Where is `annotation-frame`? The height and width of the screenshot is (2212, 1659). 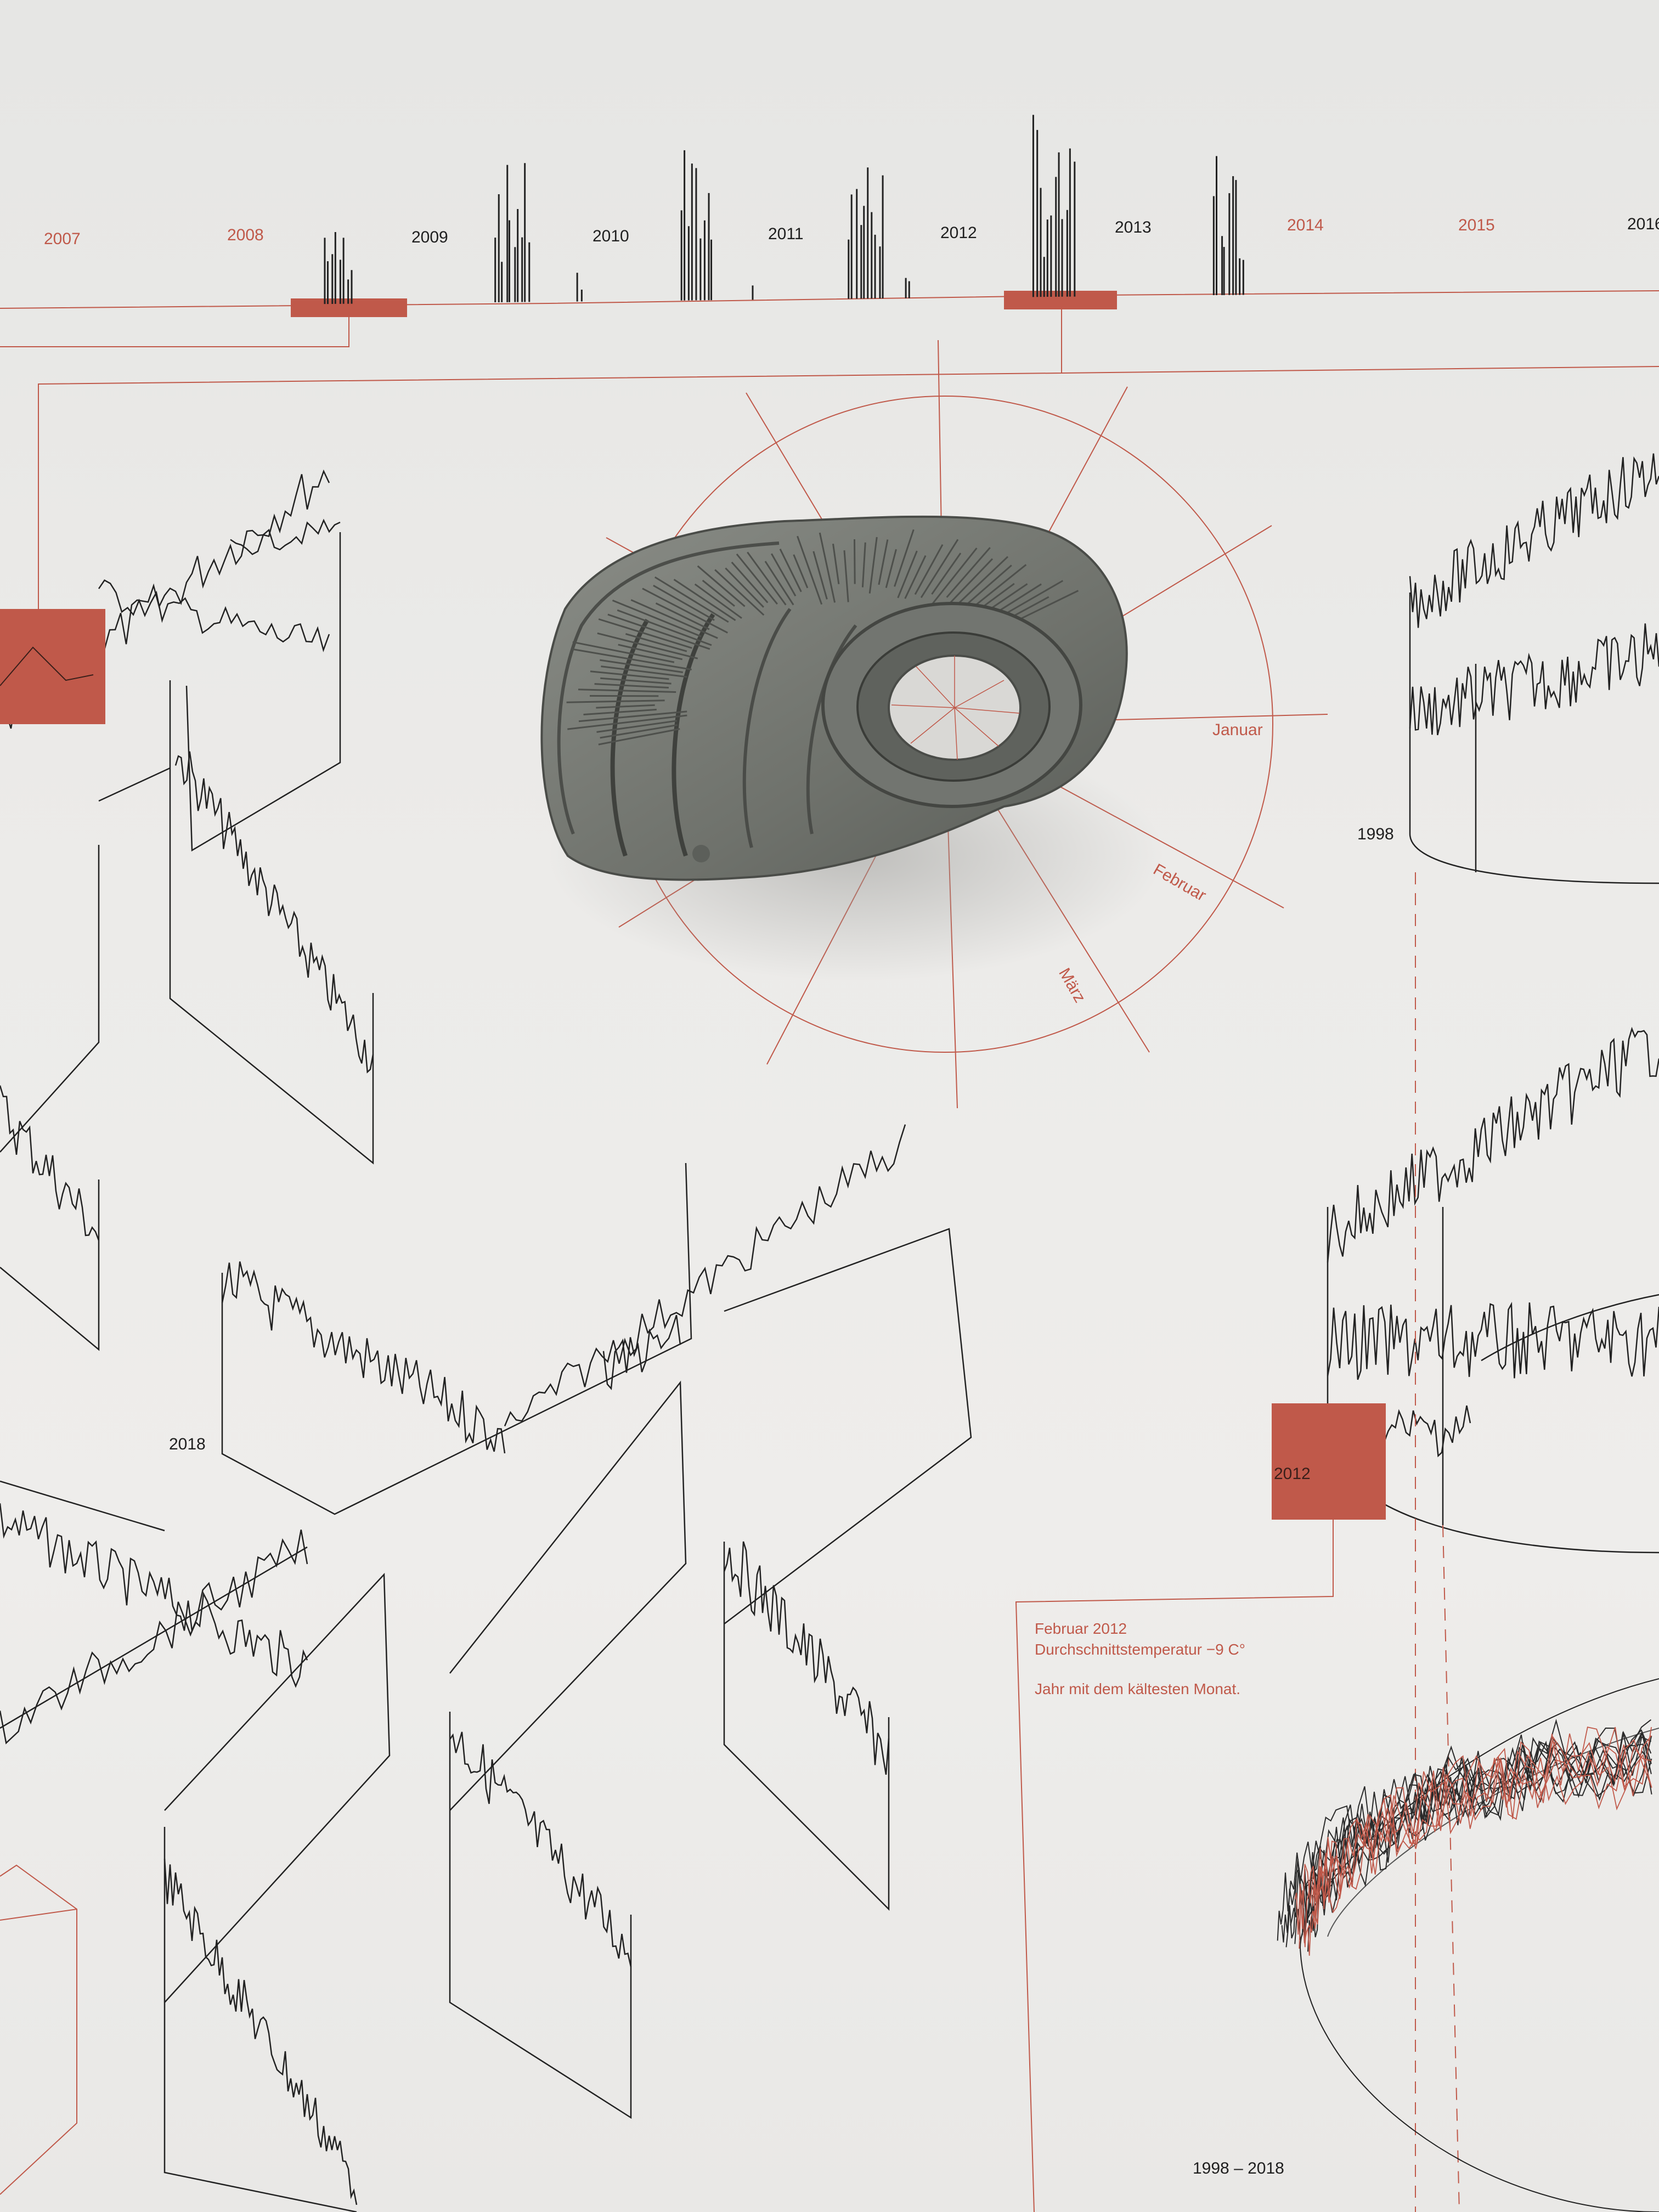 annotation-frame is located at coordinates (1174, 1866).